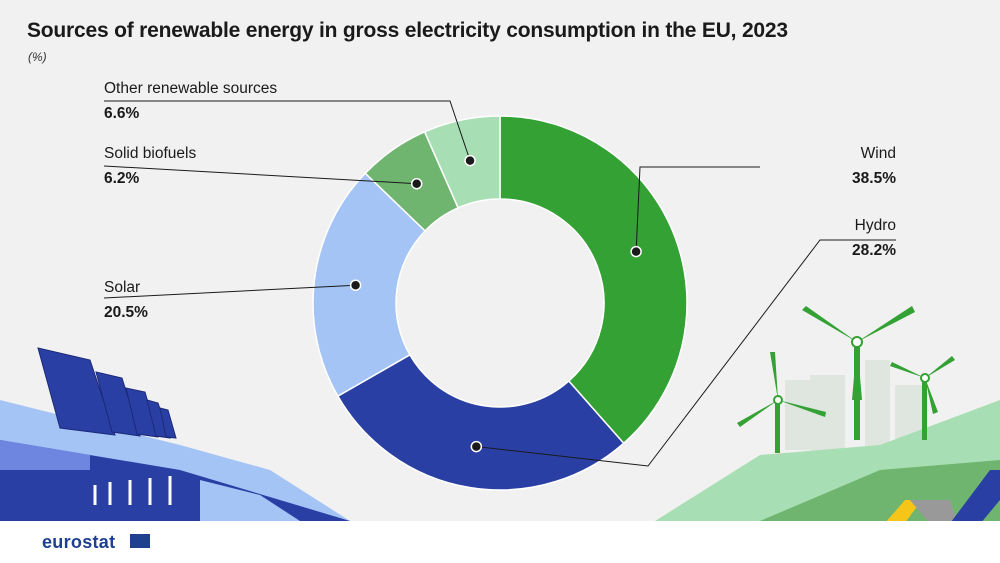 The image size is (1000, 563). Describe the element at coordinates (416, 183) in the screenshot. I see `marker-dot-solid-biofuels` at that location.